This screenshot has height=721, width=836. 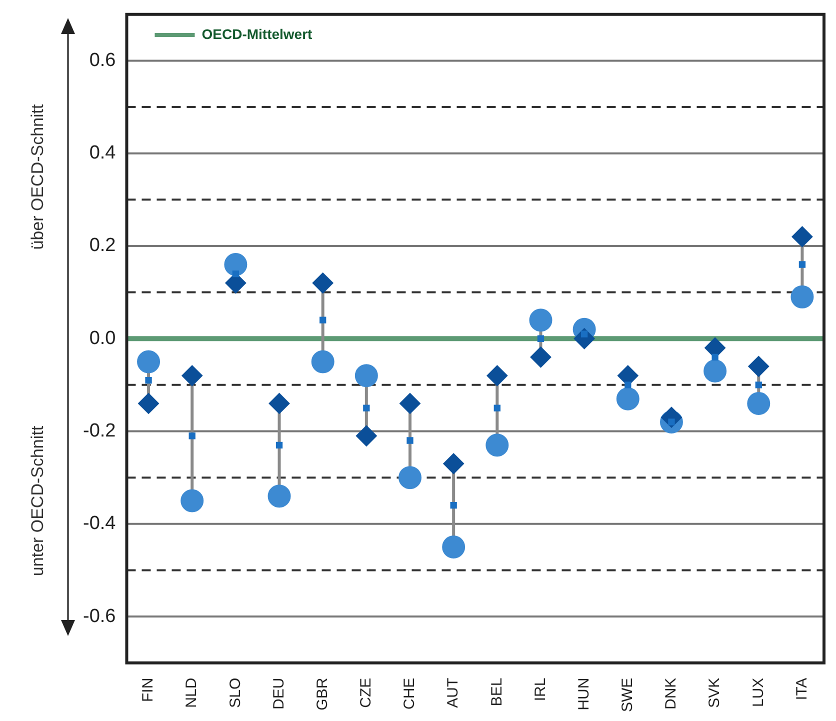 I want to click on x-tick-label: DNK, so click(x=671, y=694).